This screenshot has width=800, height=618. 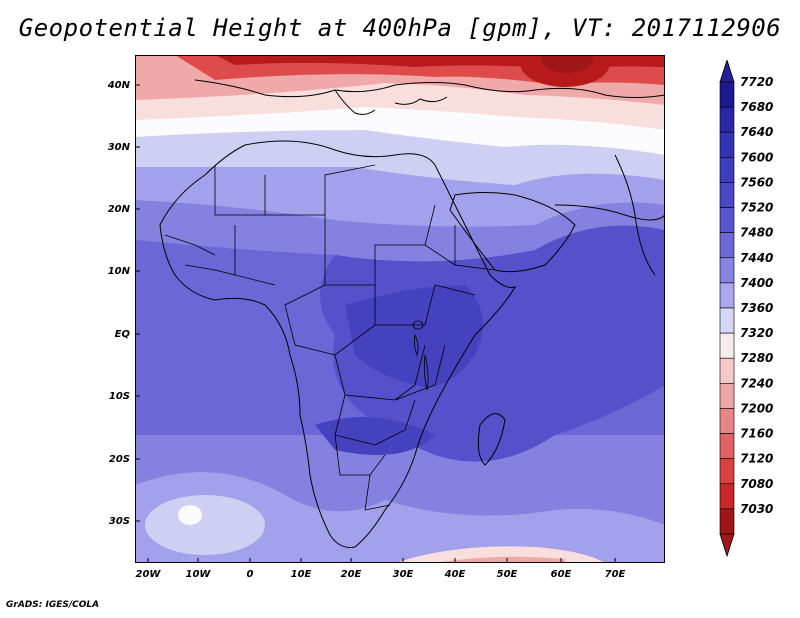 What do you see at coordinates (119, 521) in the screenshot?
I see `lat-label: 30S` at bounding box center [119, 521].